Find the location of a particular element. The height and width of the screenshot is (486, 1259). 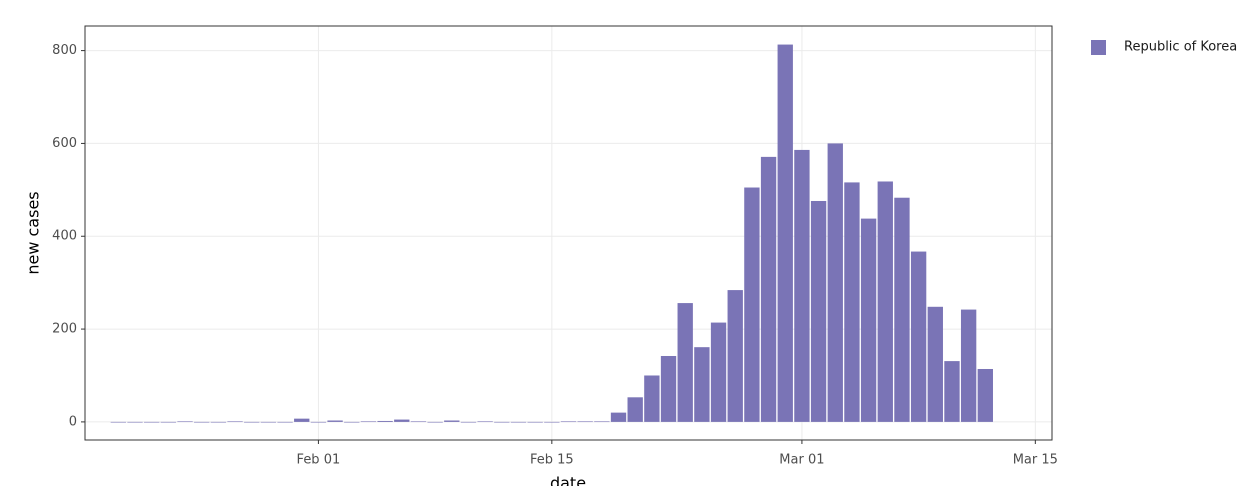

x-axis-label: date is located at coordinates (568, 480).